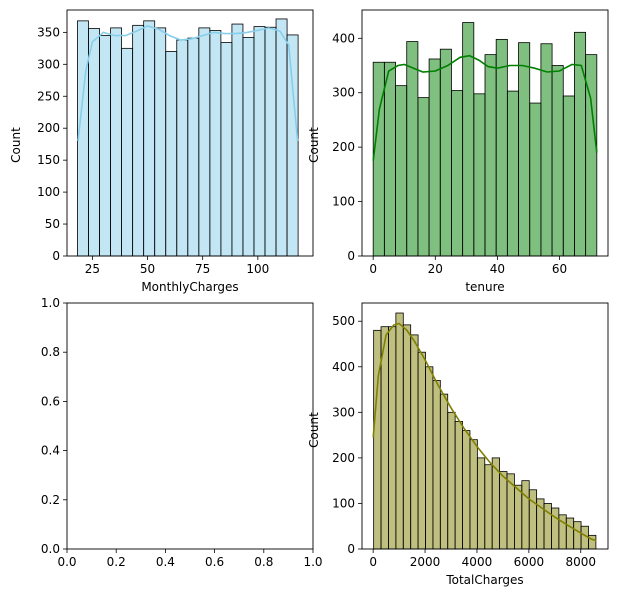  I want to click on y-tick-label: 250, so click(48, 96).